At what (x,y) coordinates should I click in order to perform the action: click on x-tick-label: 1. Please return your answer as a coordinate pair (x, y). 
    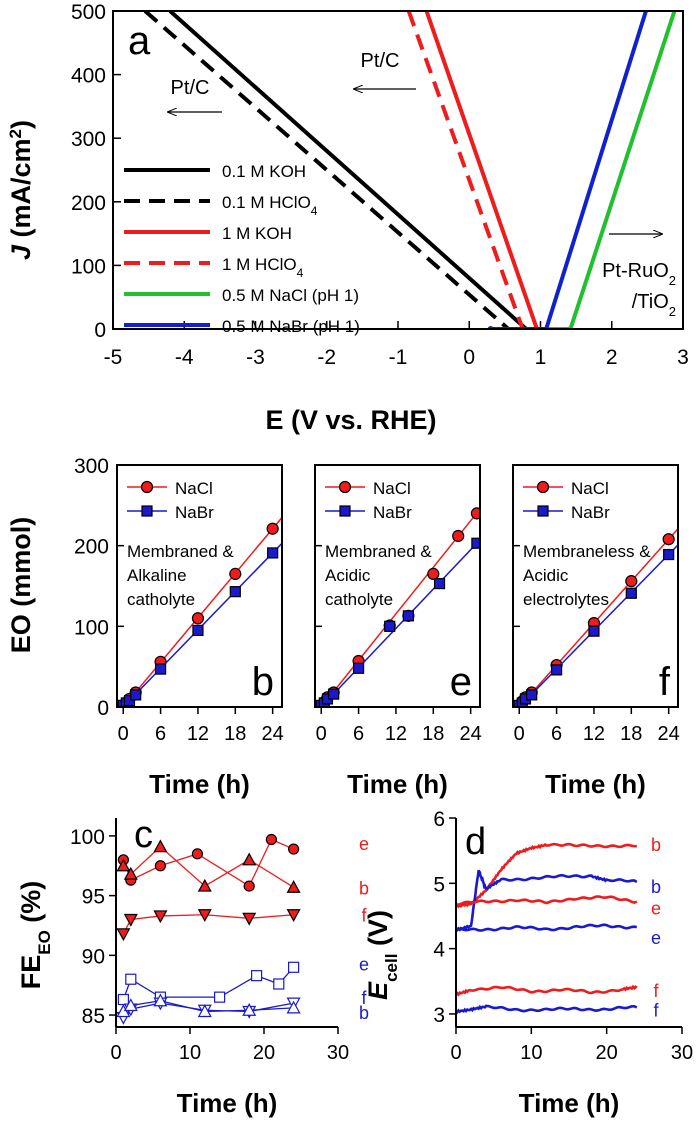
    Looking at the image, I should click on (541, 357).